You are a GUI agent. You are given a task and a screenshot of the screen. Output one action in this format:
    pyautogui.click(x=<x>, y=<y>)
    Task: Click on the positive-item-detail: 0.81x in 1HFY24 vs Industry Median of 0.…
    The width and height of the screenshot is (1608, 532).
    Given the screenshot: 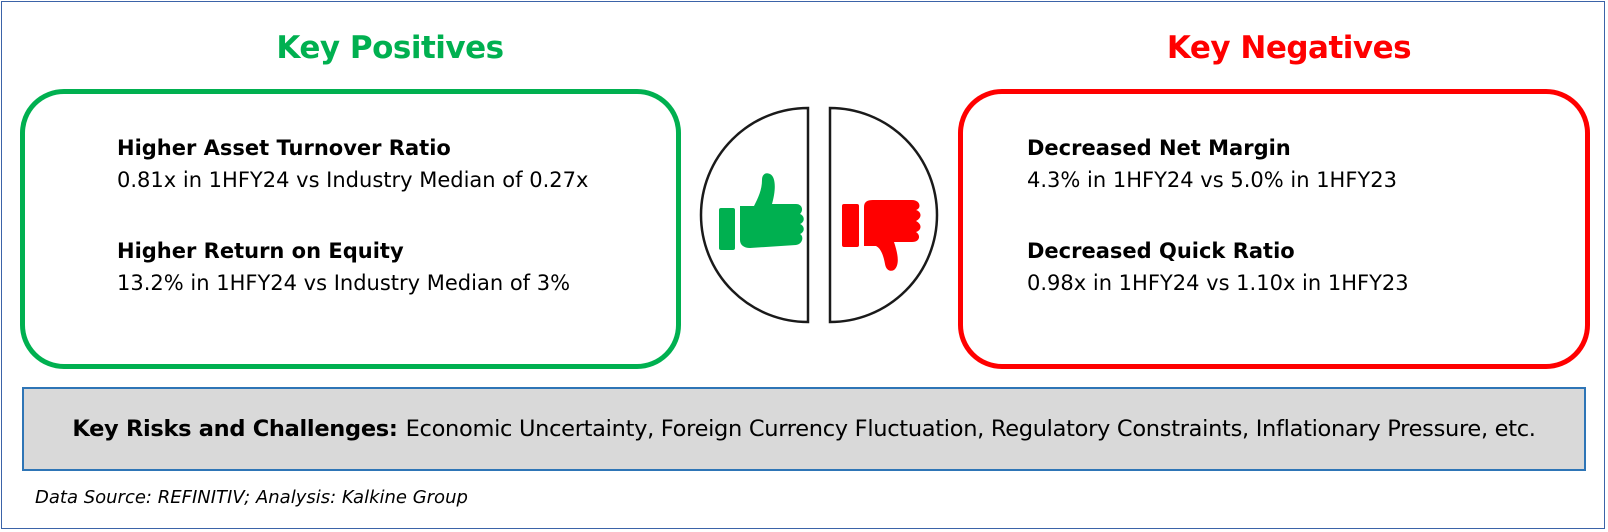 What is the action you would take?
    pyautogui.click(x=353, y=180)
    